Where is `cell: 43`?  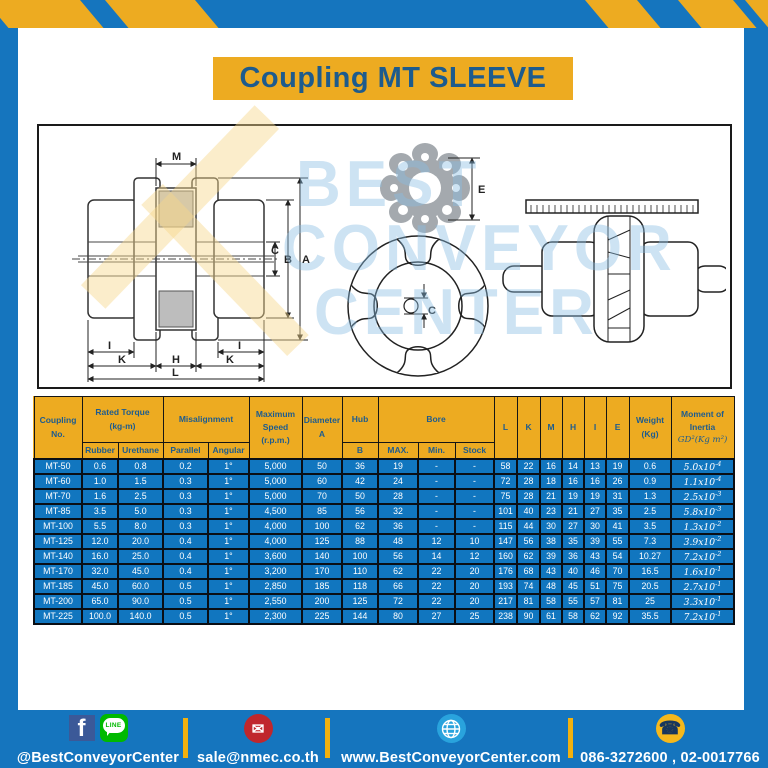 cell: 43 is located at coordinates (551, 572).